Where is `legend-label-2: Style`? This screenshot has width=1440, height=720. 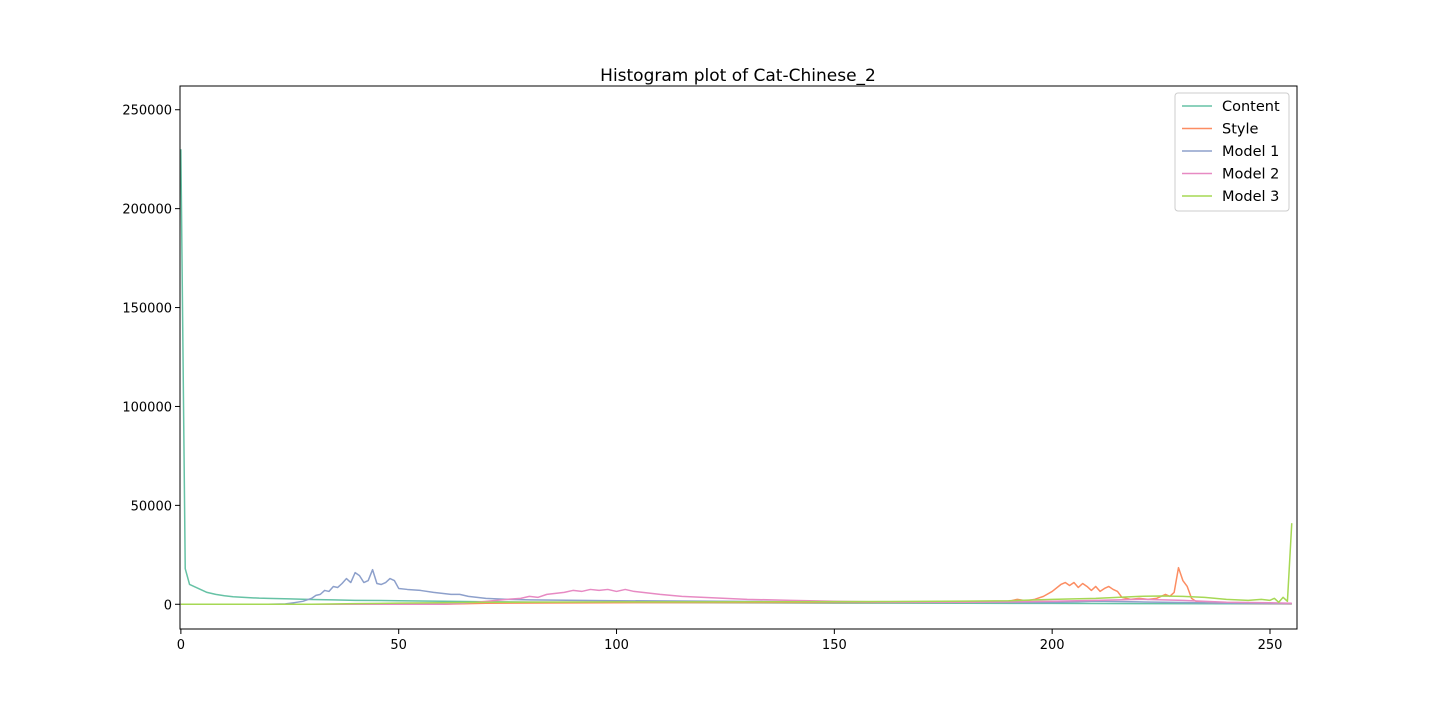 legend-label-2: Style is located at coordinates (1240, 130).